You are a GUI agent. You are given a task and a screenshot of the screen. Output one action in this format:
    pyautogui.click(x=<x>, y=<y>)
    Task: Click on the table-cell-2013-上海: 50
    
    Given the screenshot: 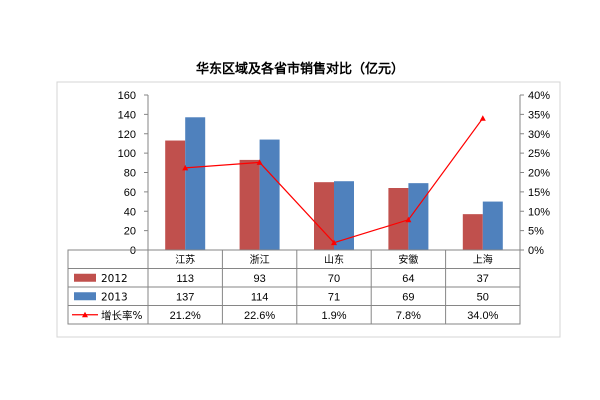 What is the action you would take?
    pyautogui.click(x=483, y=297)
    